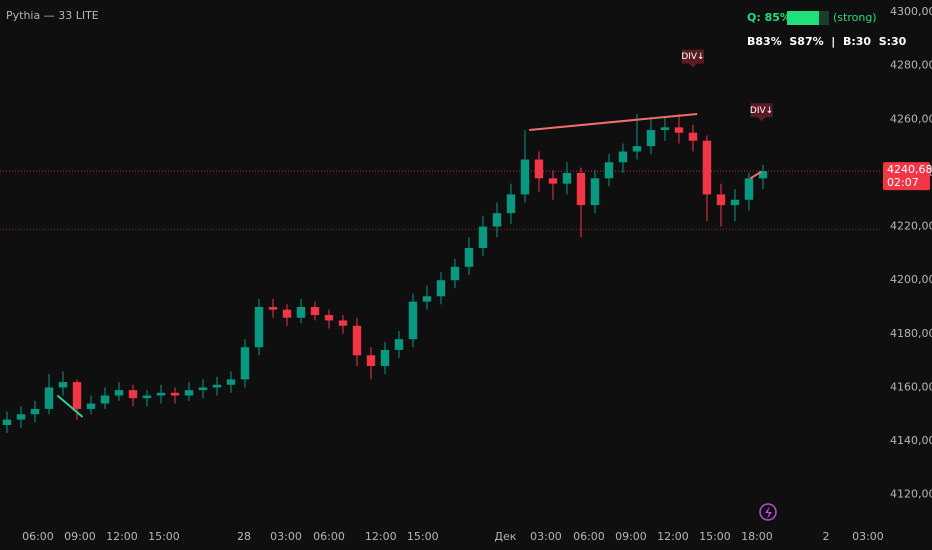 The image size is (932, 550). What do you see at coordinates (911, 386) in the screenshot?
I see `y-tick-label: 4160,00` at bounding box center [911, 386].